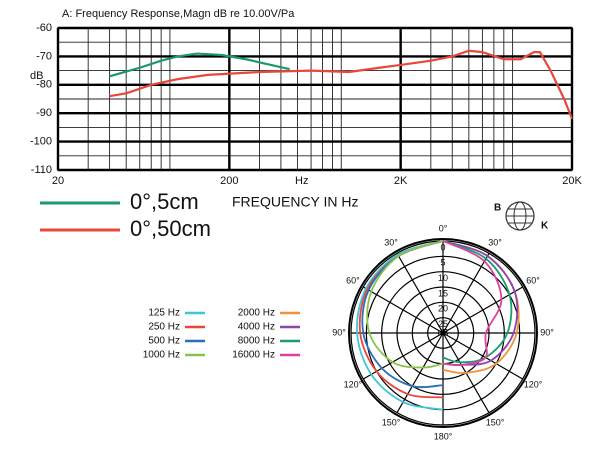  I want to click on x-axis-label: Hz, so click(301, 181).